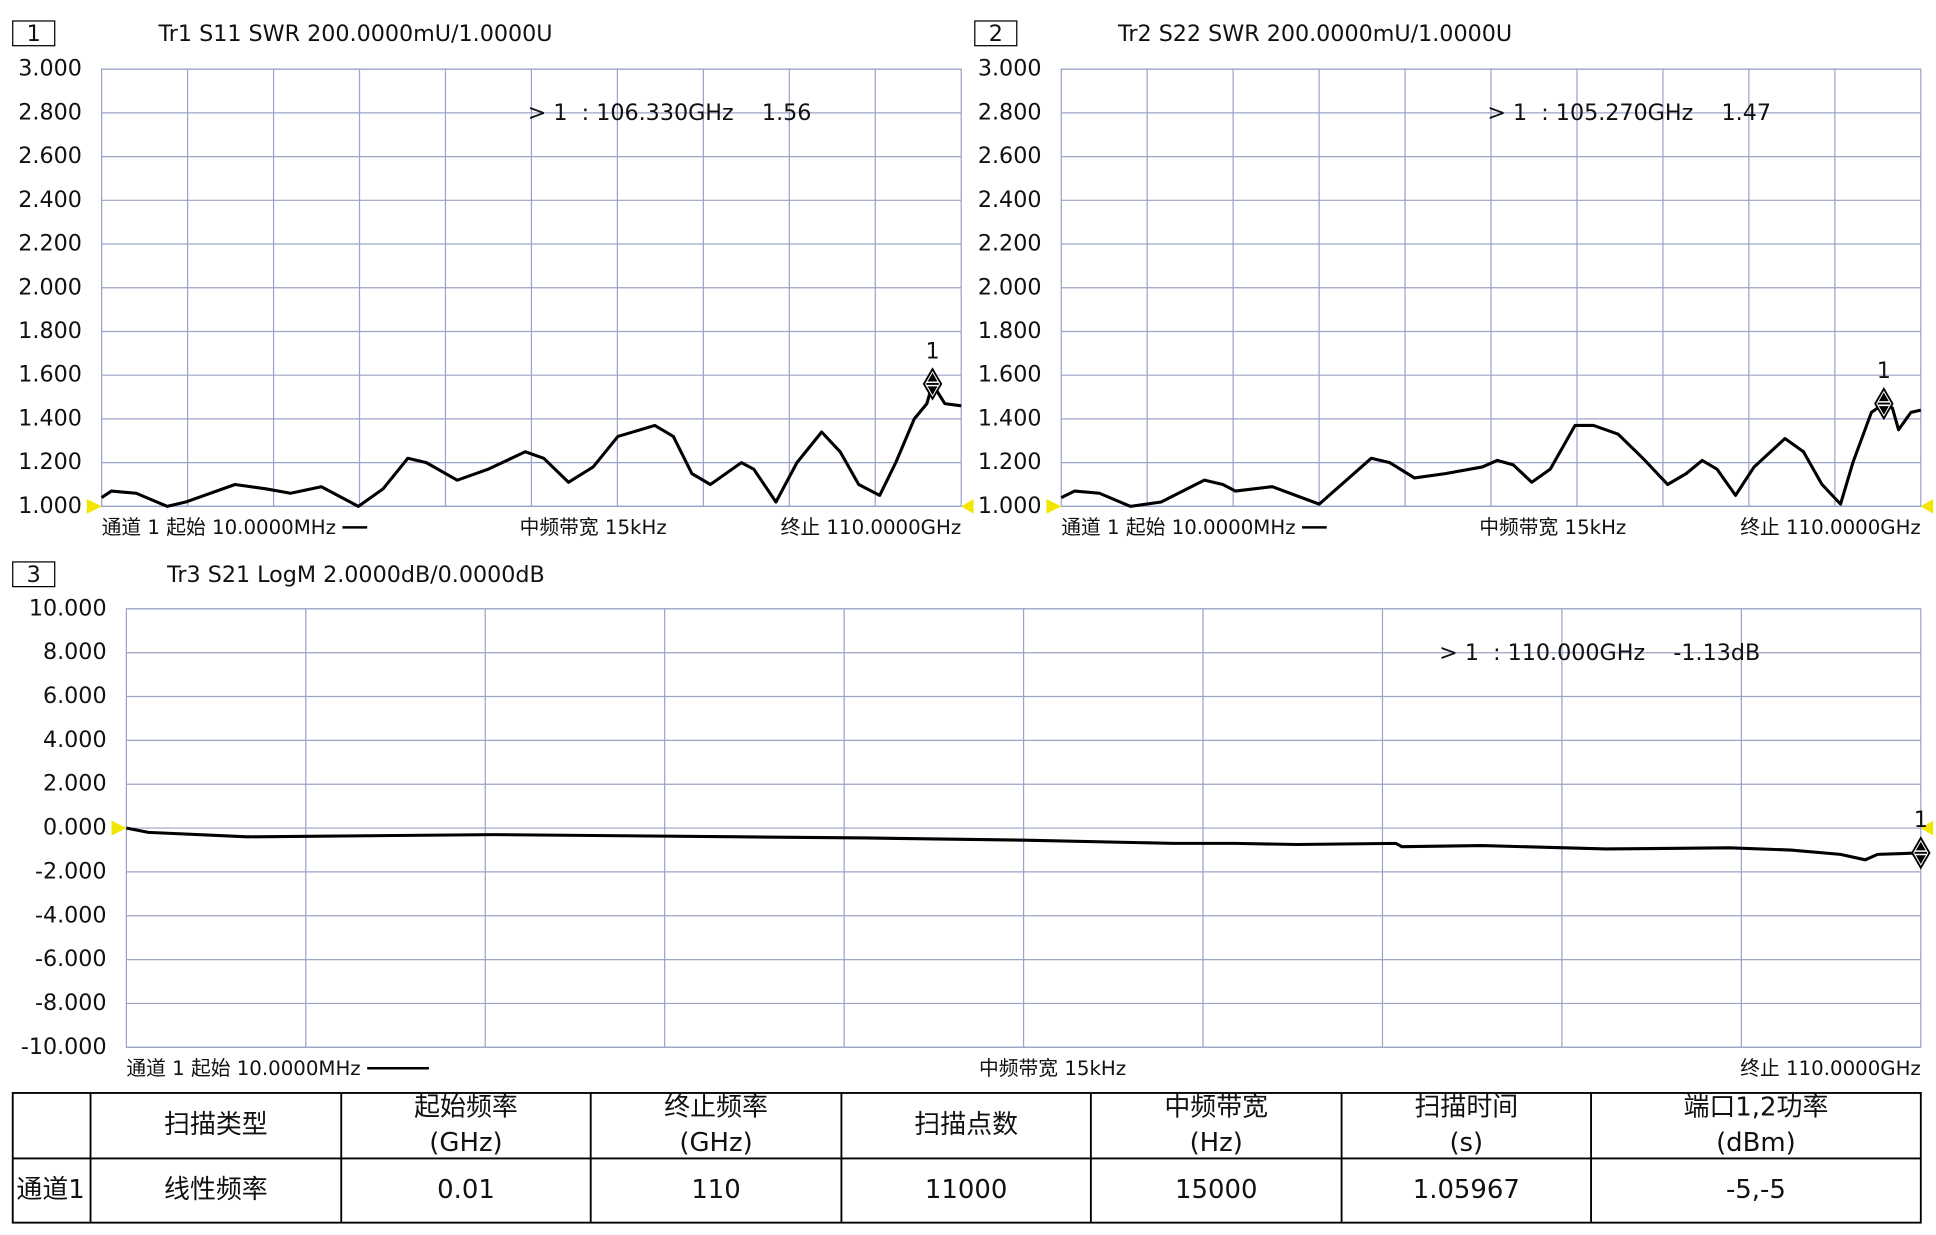 The width and height of the screenshot is (1936, 1235). What do you see at coordinates (355, 575) in the screenshot?
I see `chart-title: Tr3 S21 LogM 2.0000dB/0.0000dB` at bounding box center [355, 575].